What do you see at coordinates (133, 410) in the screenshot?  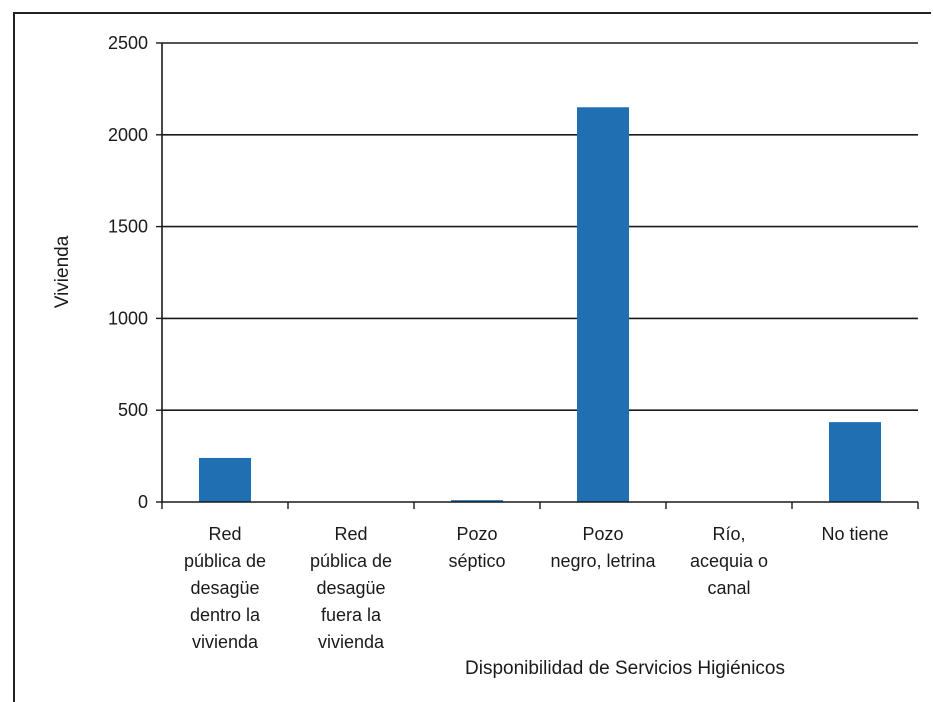 I see `y-tick-label: 500` at bounding box center [133, 410].